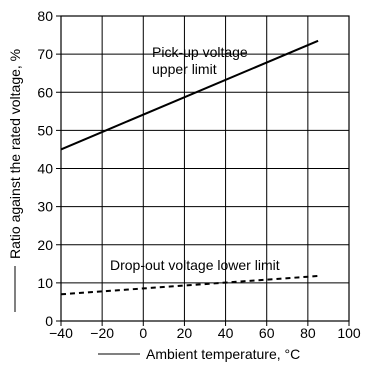 This screenshot has height=365, width=372. I want to click on y-tick-label: 40, so click(45, 169).